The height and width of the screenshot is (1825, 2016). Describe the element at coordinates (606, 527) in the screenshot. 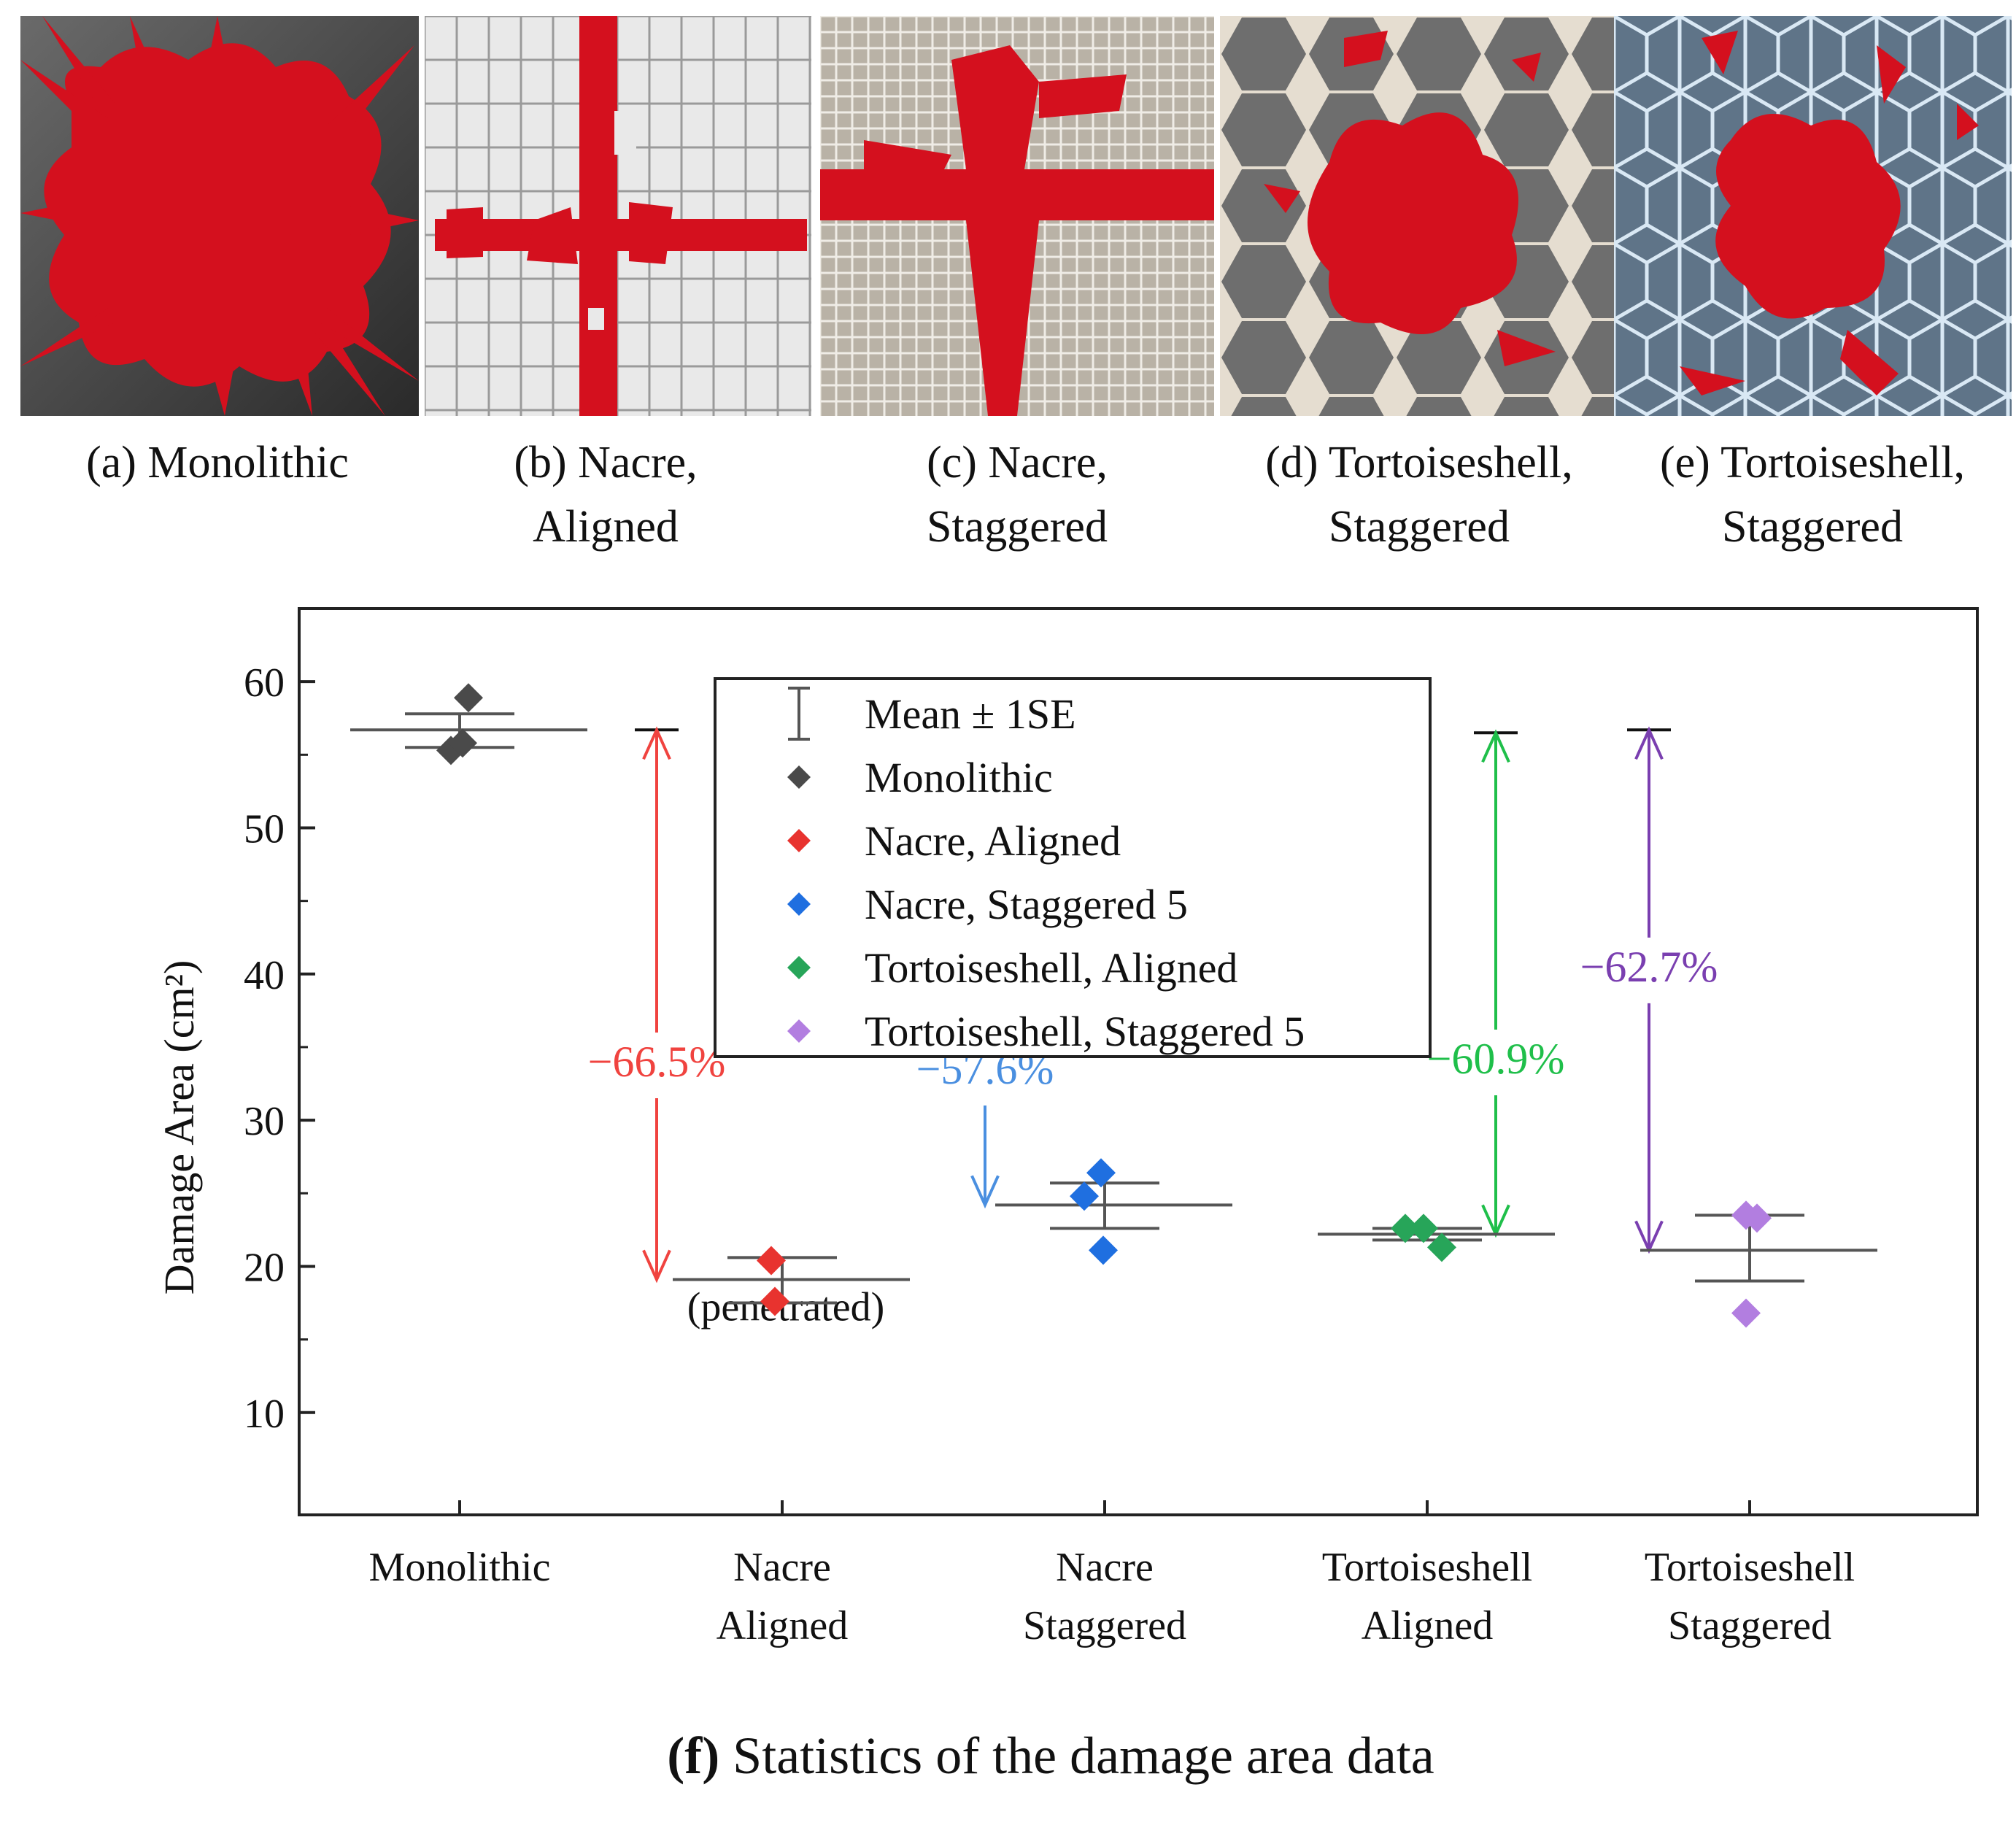

I see `caption-b-line2: Aligned` at that location.